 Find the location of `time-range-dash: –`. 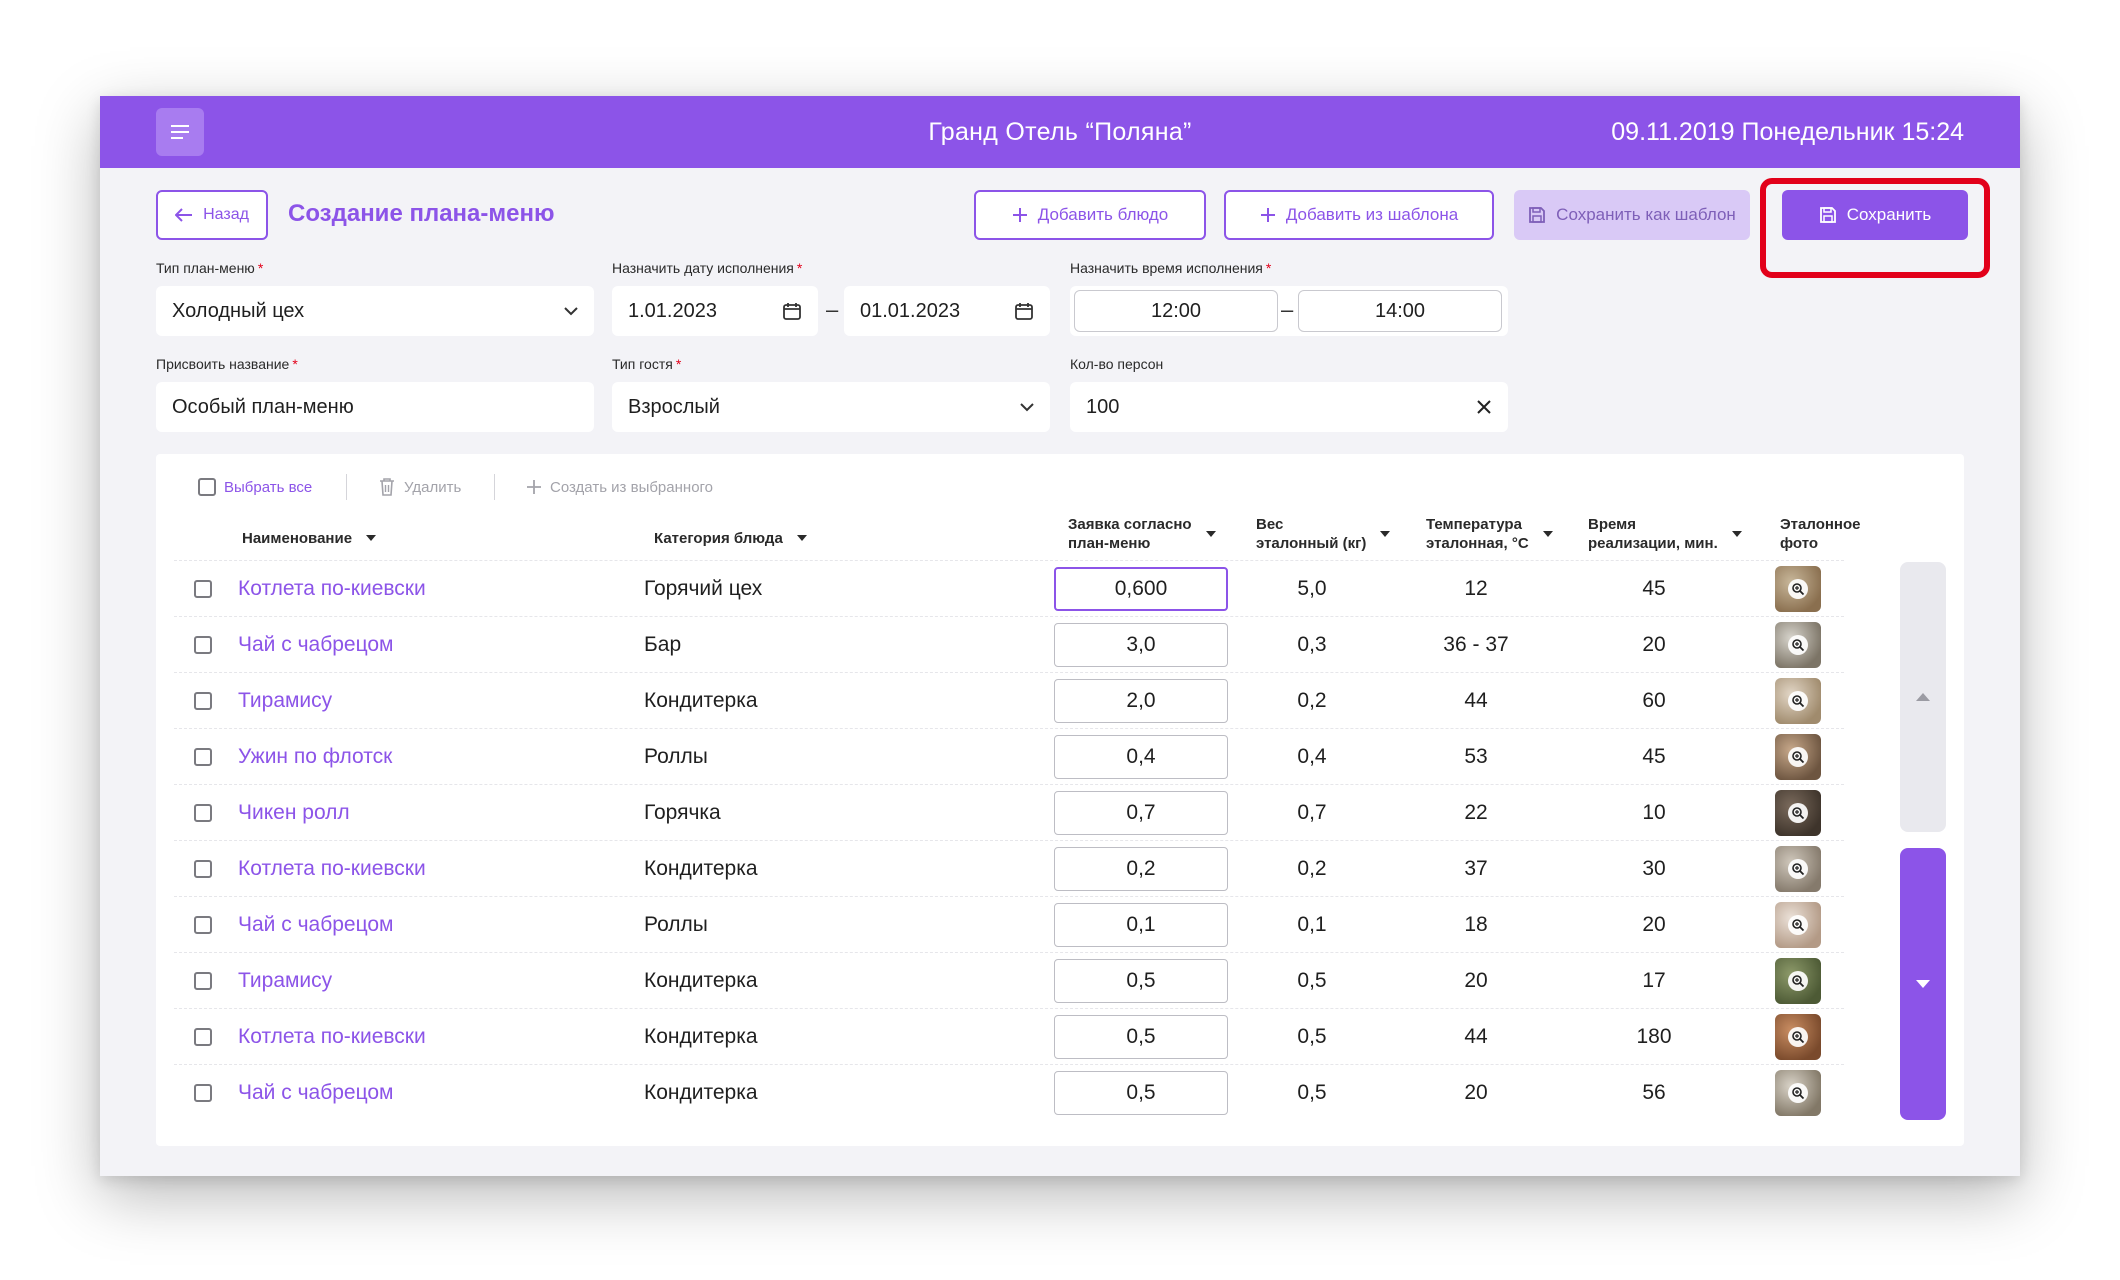

time-range-dash: – is located at coordinates (1287, 309).